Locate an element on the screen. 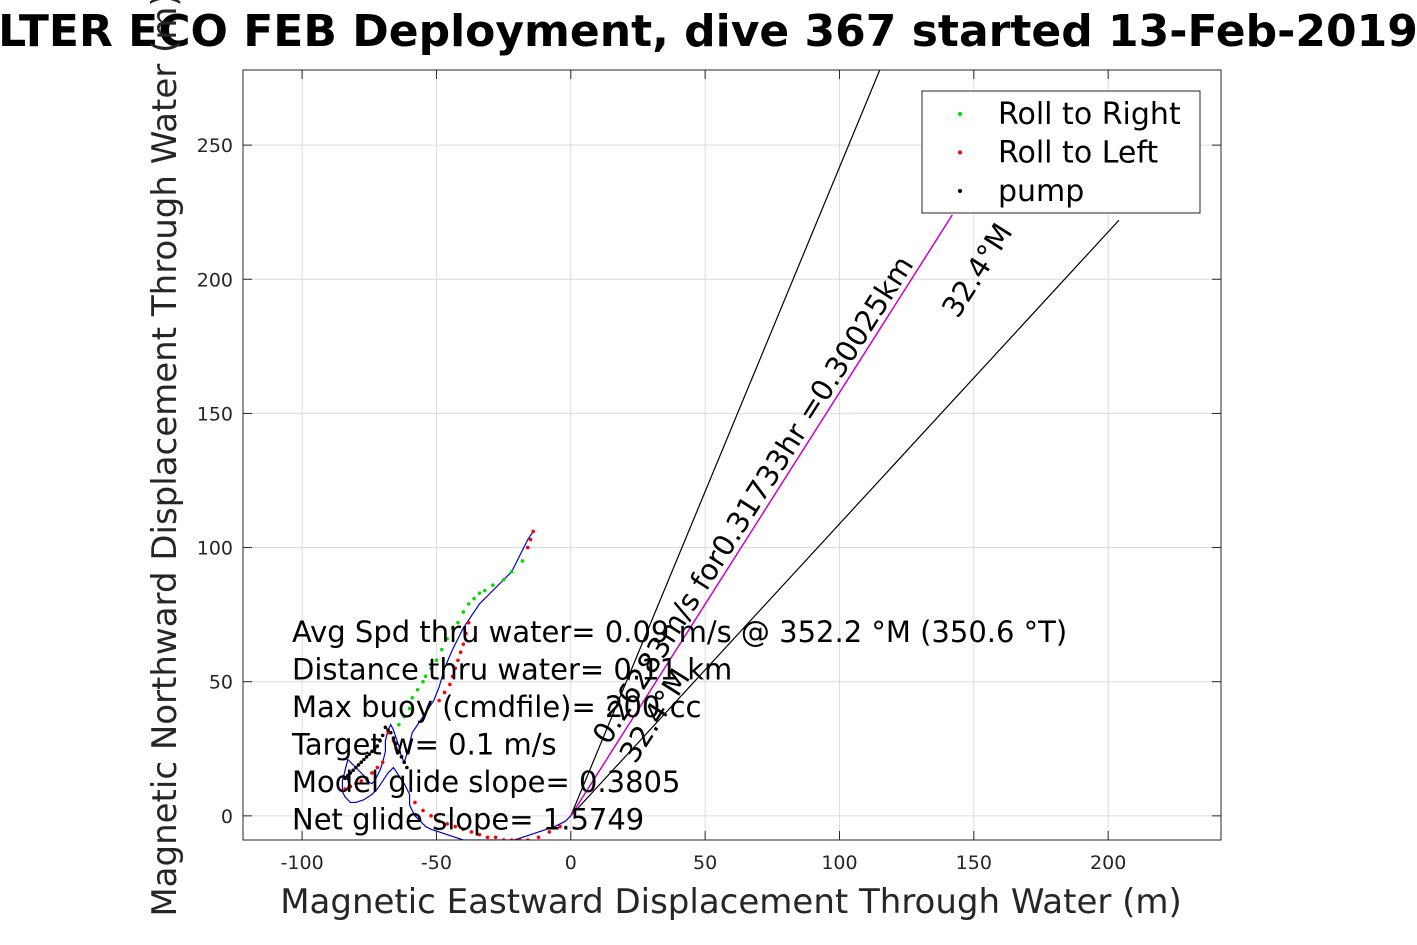  stat-line: Target w= 0.1 m/s is located at coordinates (424, 745).